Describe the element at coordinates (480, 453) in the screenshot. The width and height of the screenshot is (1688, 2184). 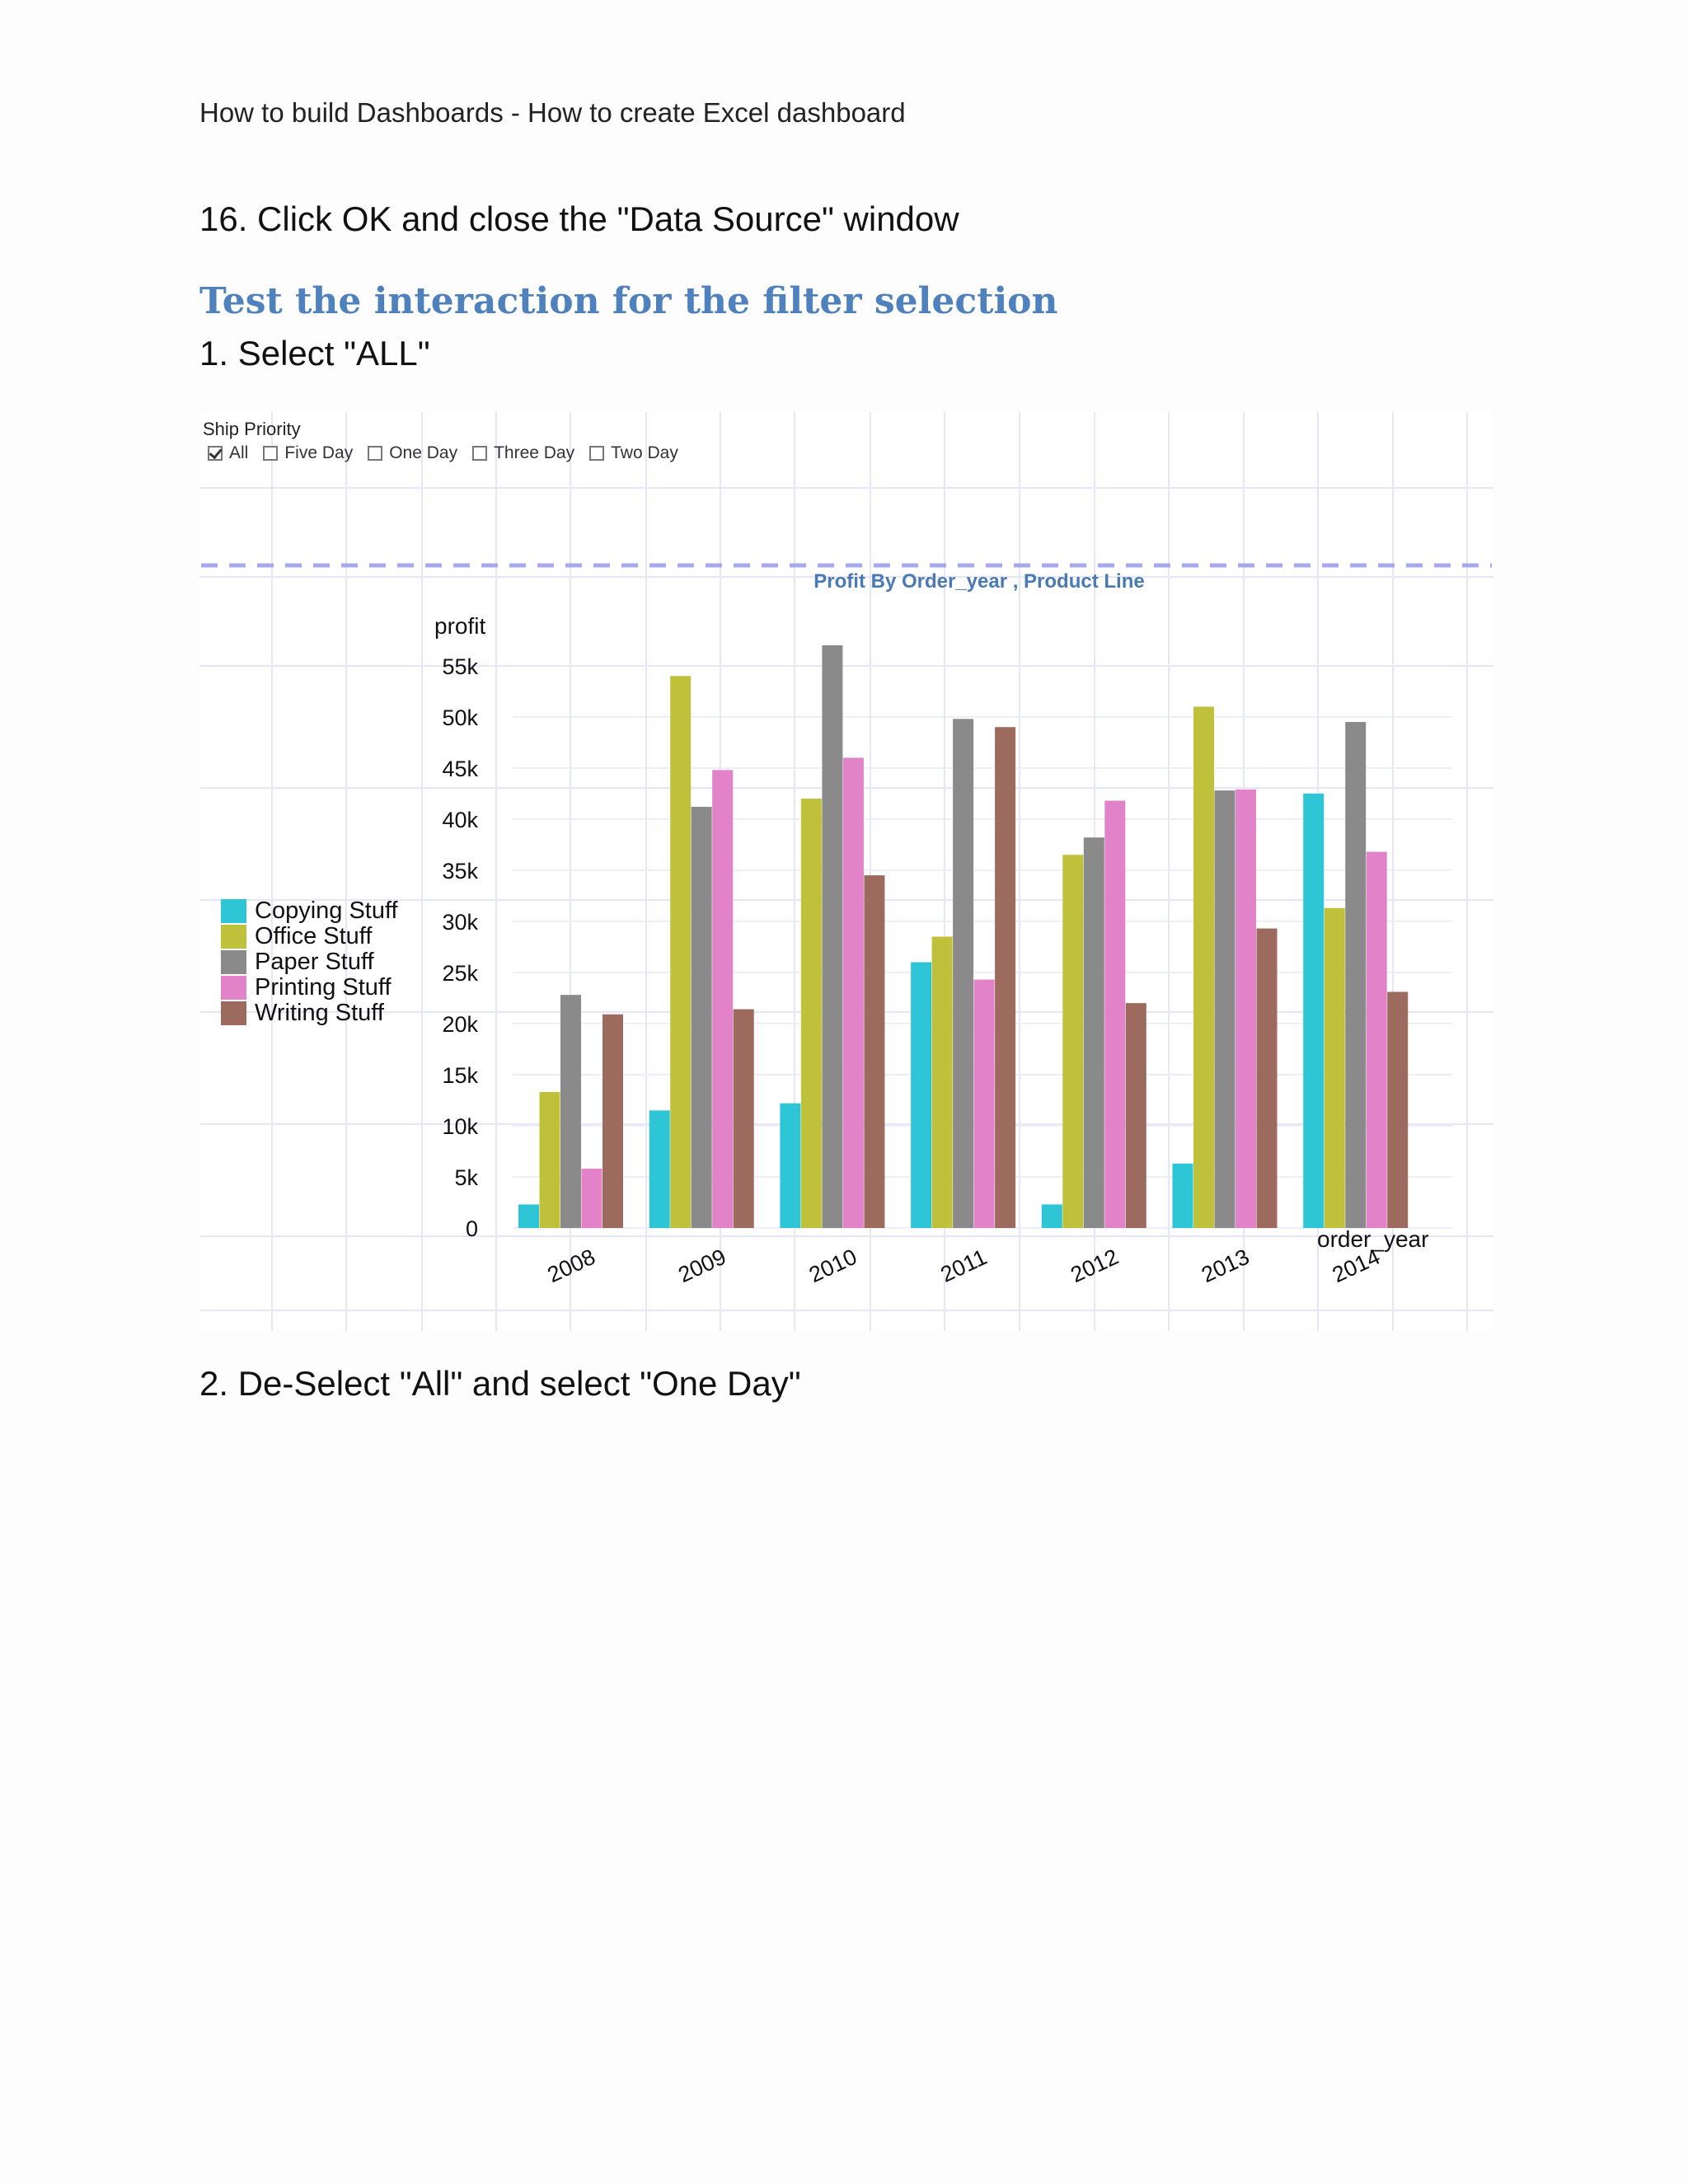
I see `checkbox-three-day` at that location.